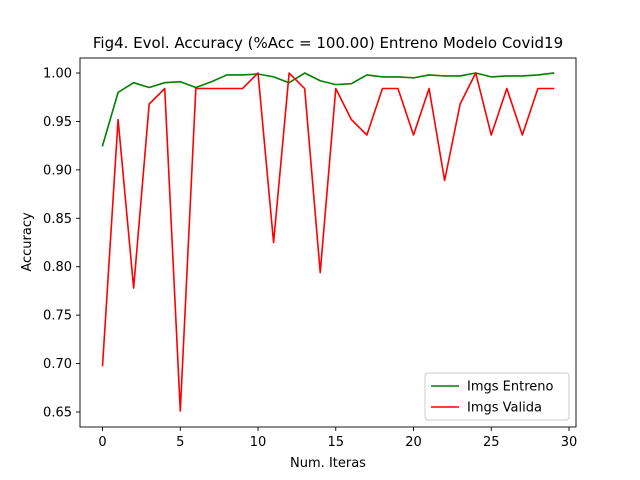 Image resolution: width=640 pixels, height=480 pixels. What do you see at coordinates (57, 267) in the screenshot?
I see `y-tick-label: 0.80` at bounding box center [57, 267].